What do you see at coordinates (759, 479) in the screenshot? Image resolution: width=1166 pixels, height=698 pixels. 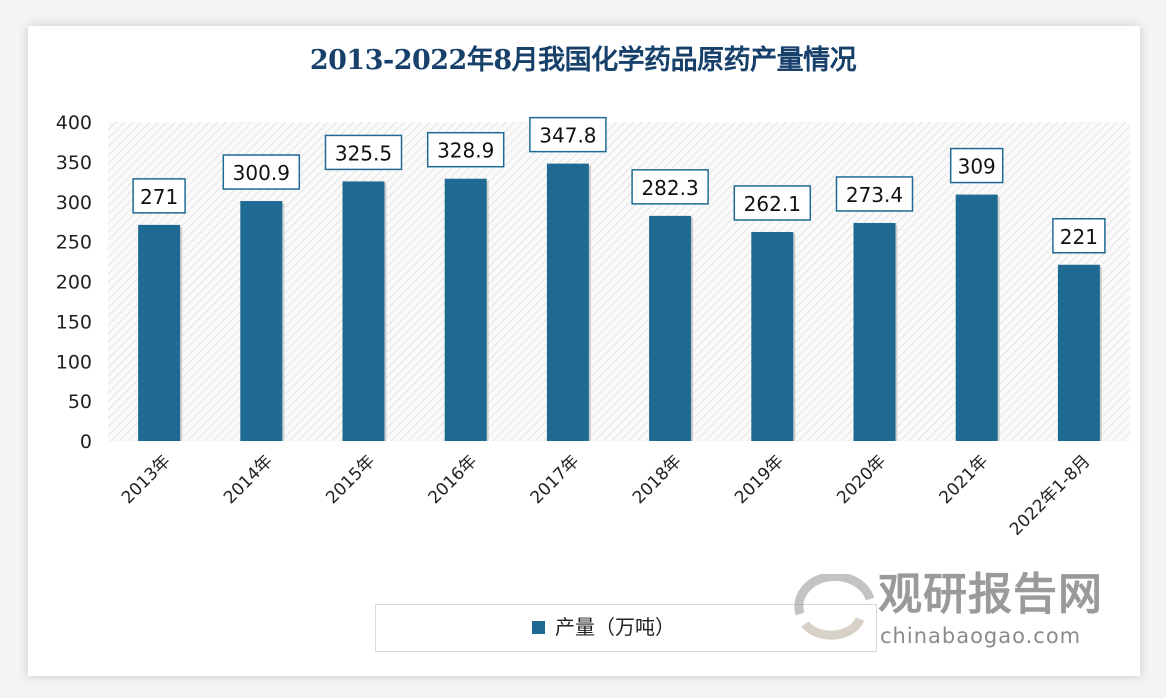 I see `x-tick-label: 2019年` at bounding box center [759, 479].